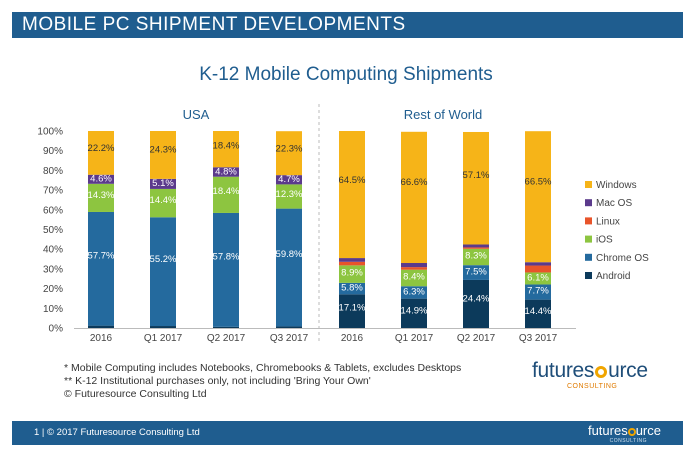 This screenshot has width=692, height=458. I want to click on footer-logo-text-end: urce, so click(648, 430).